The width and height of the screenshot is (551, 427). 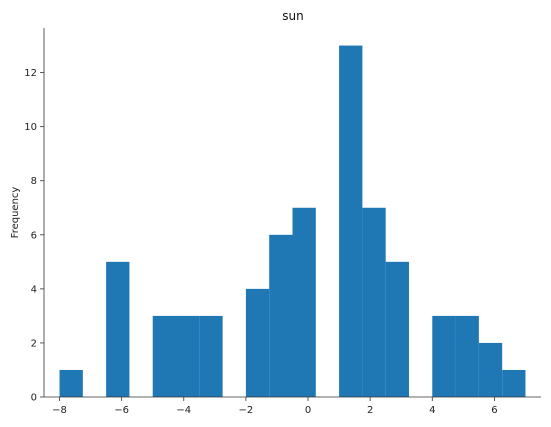 What do you see at coordinates (308, 410) in the screenshot?
I see `x-tick-label-4: 0` at bounding box center [308, 410].